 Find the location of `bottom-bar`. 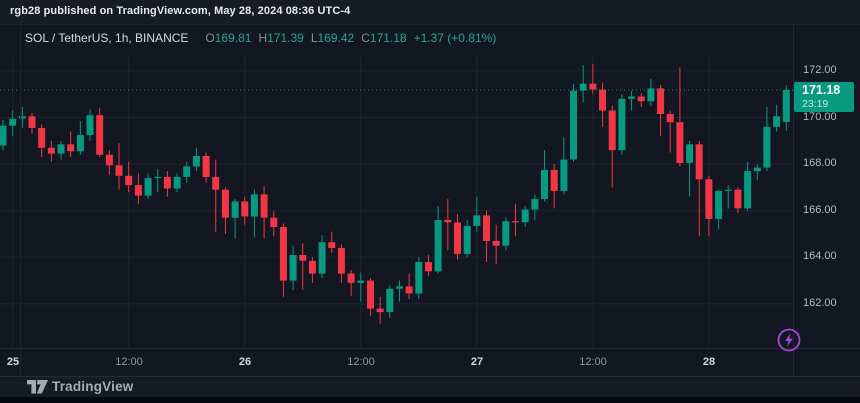

bottom-bar is located at coordinates (430, 400).